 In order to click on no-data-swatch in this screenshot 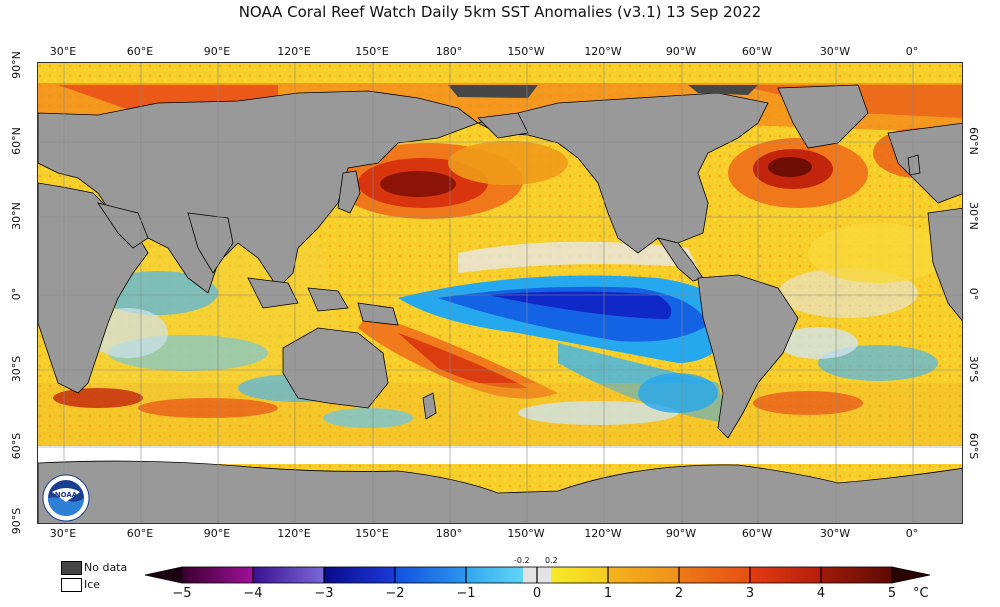, I will do `click(71, 568)`.